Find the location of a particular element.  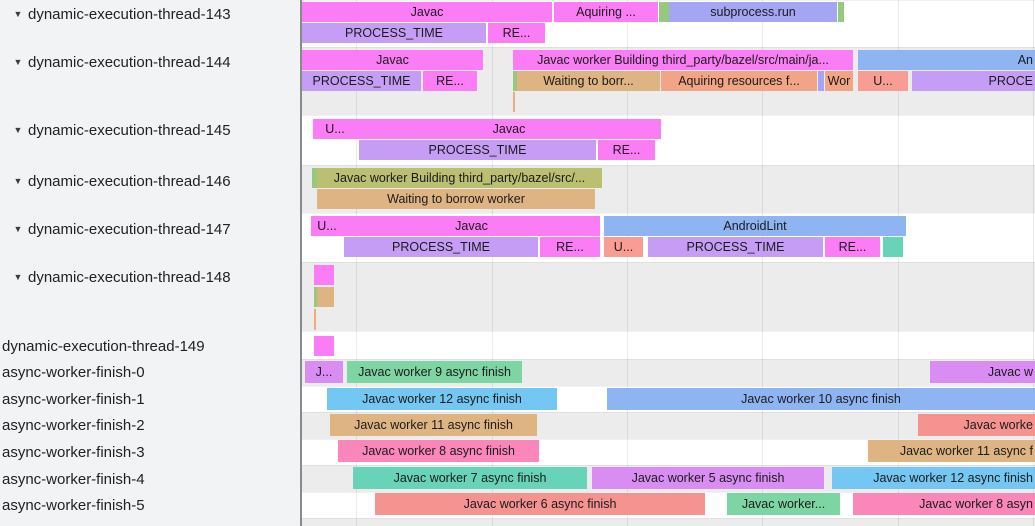

slice-bar: AndroidLint is located at coordinates (755, 226).